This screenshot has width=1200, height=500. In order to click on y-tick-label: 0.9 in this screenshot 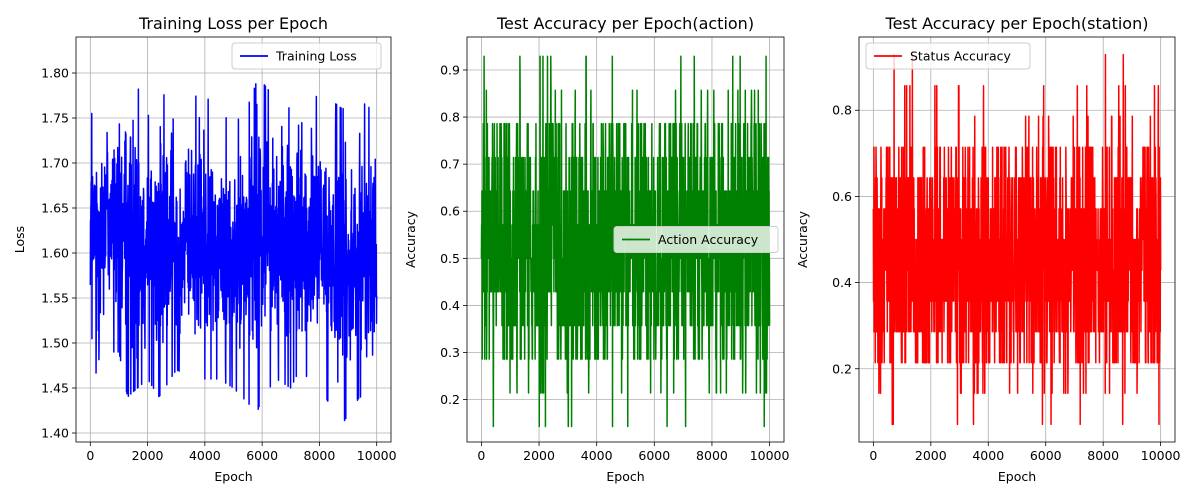, I will do `click(450, 69)`.